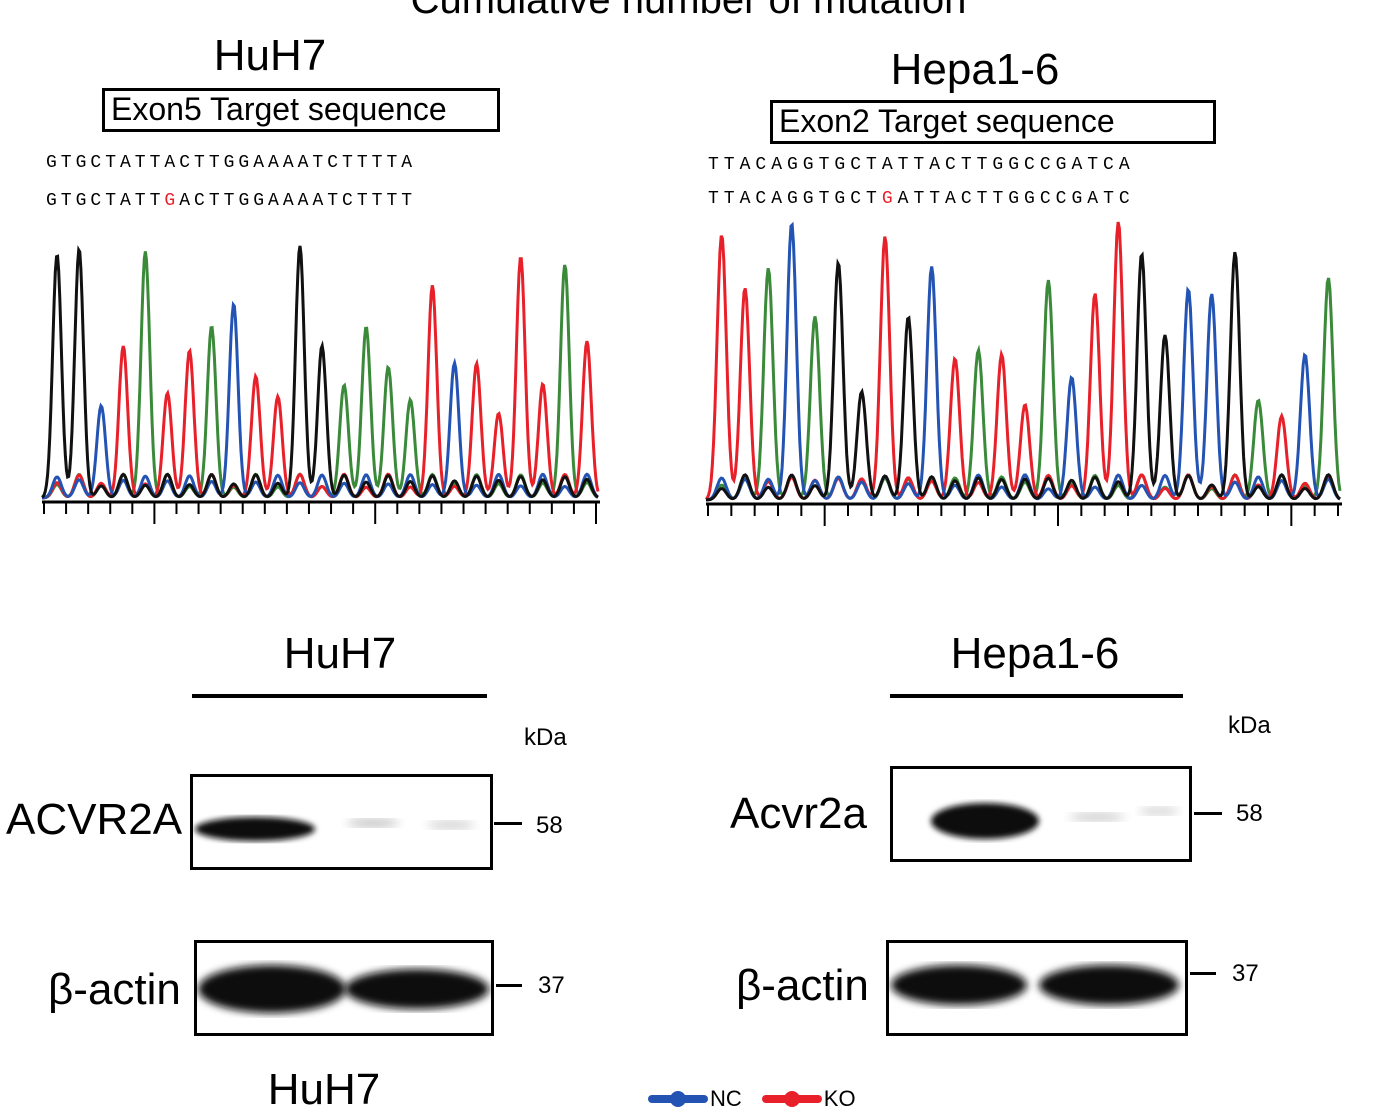  What do you see at coordinates (1035, 653) in the screenshot?
I see `hepa-wb-title: Hepa1-6` at bounding box center [1035, 653].